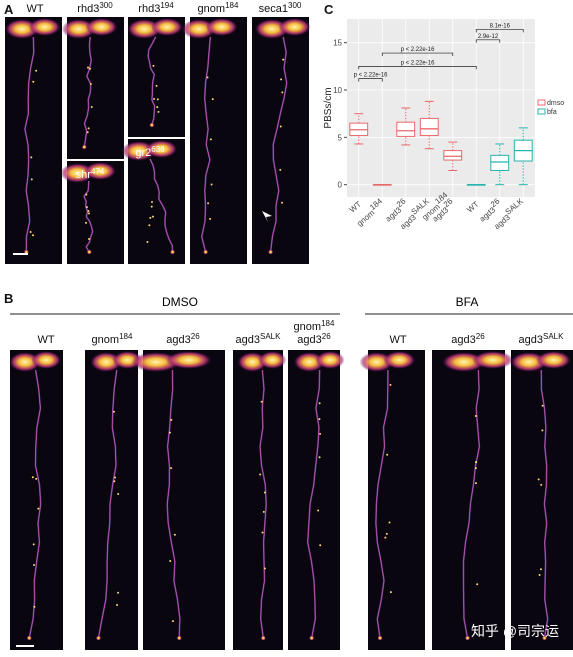  Describe the element at coordinates (167, 5) in the screenshot. I see `label-superscript: 194` at that location.